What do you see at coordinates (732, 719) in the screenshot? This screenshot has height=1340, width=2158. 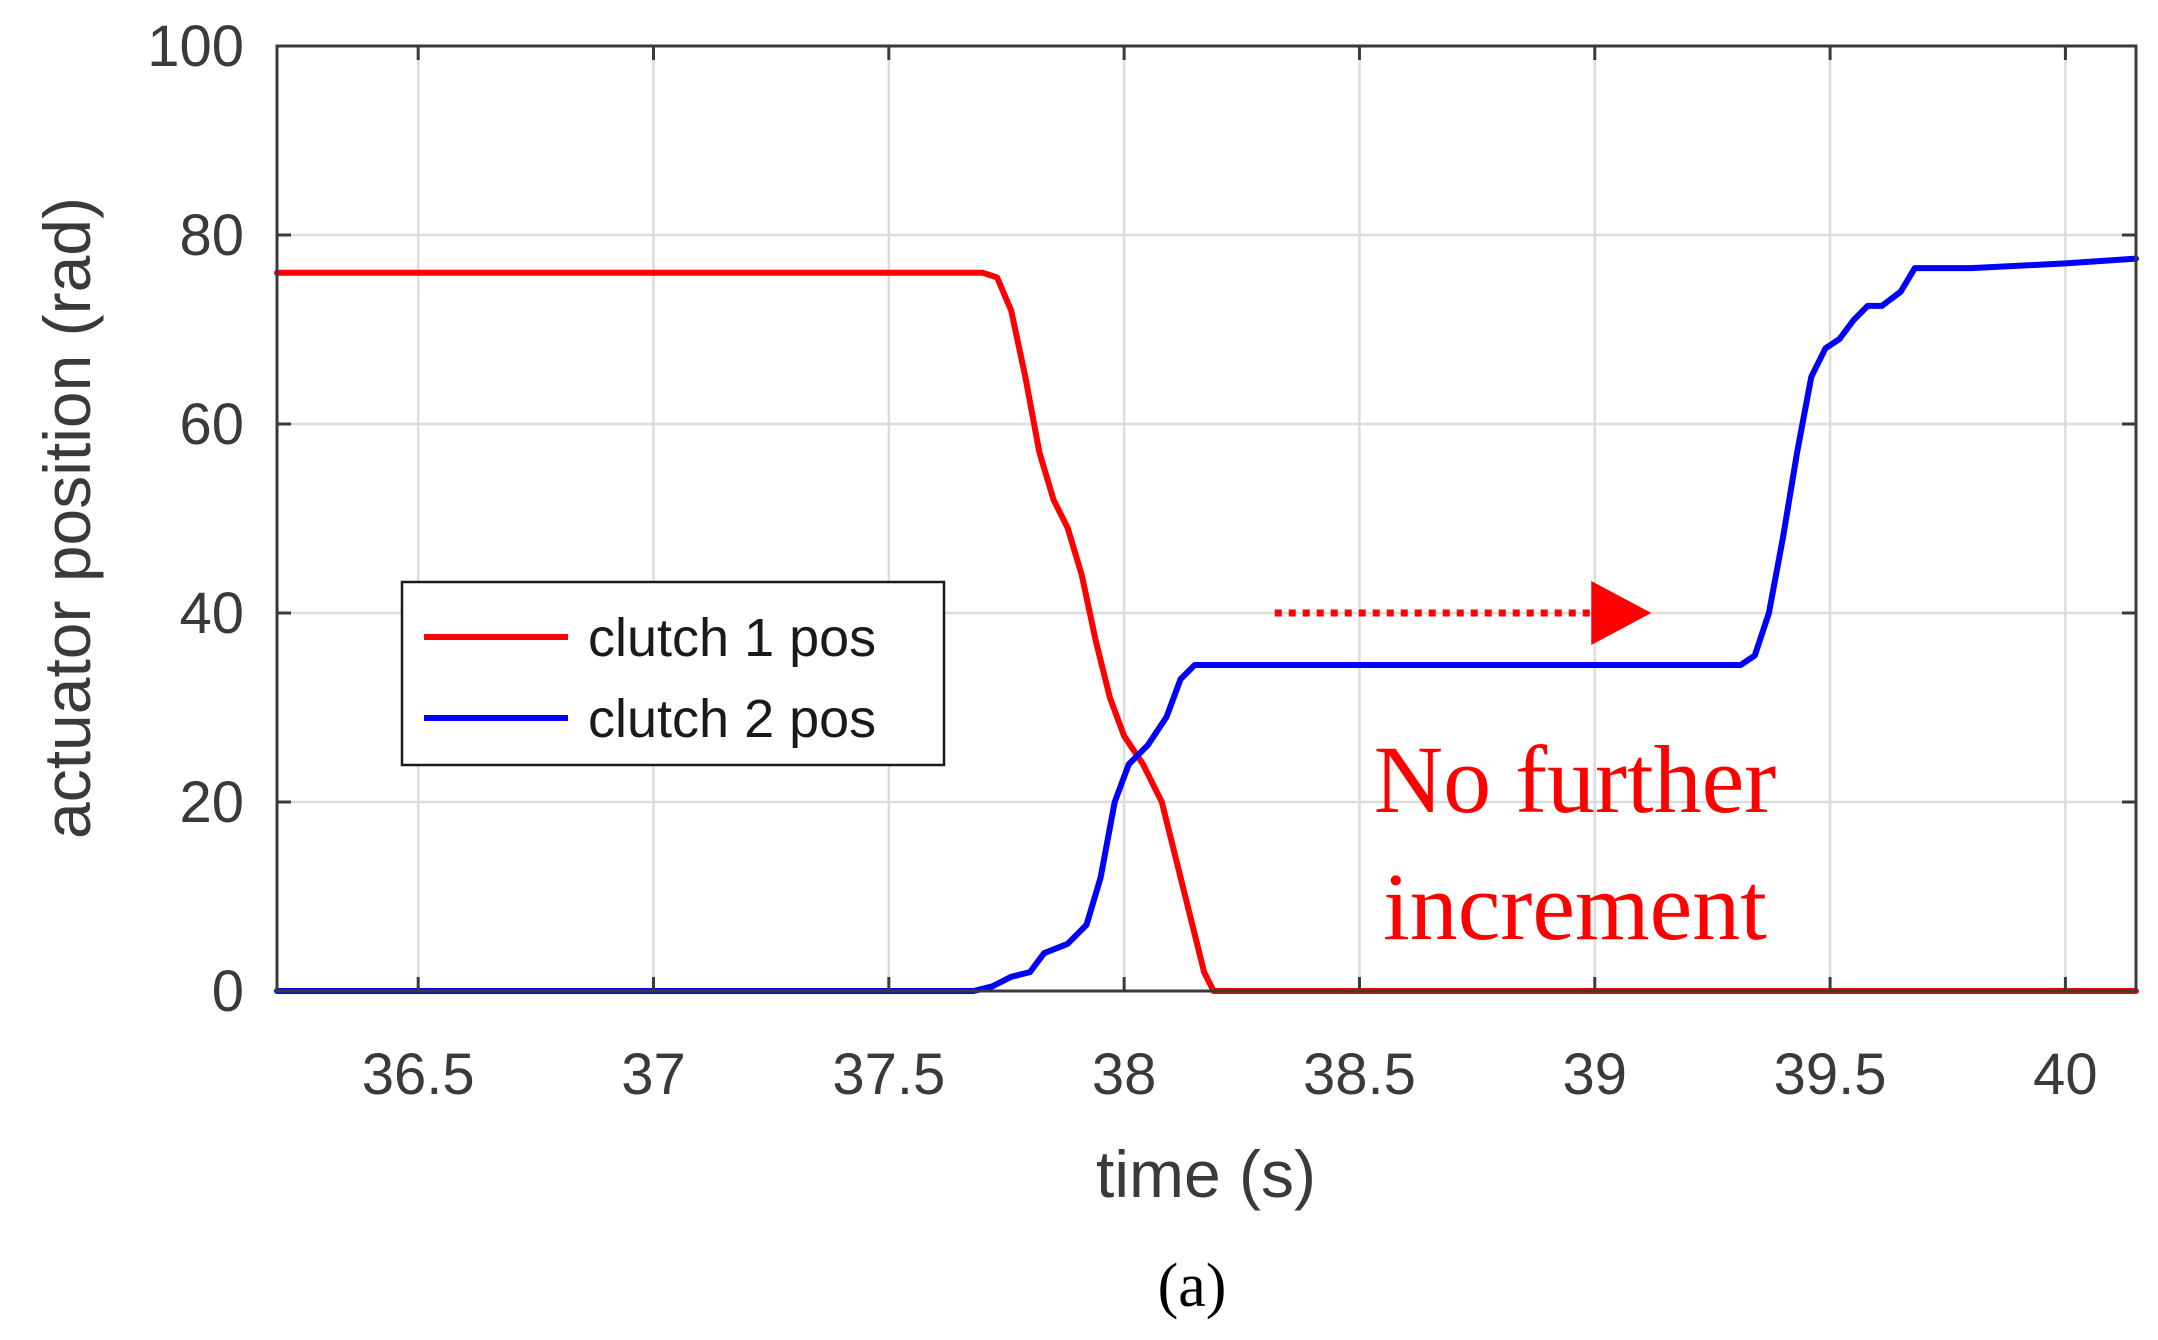 I see `legend-label-clutch-2: clutch 2 pos` at bounding box center [732, 719].